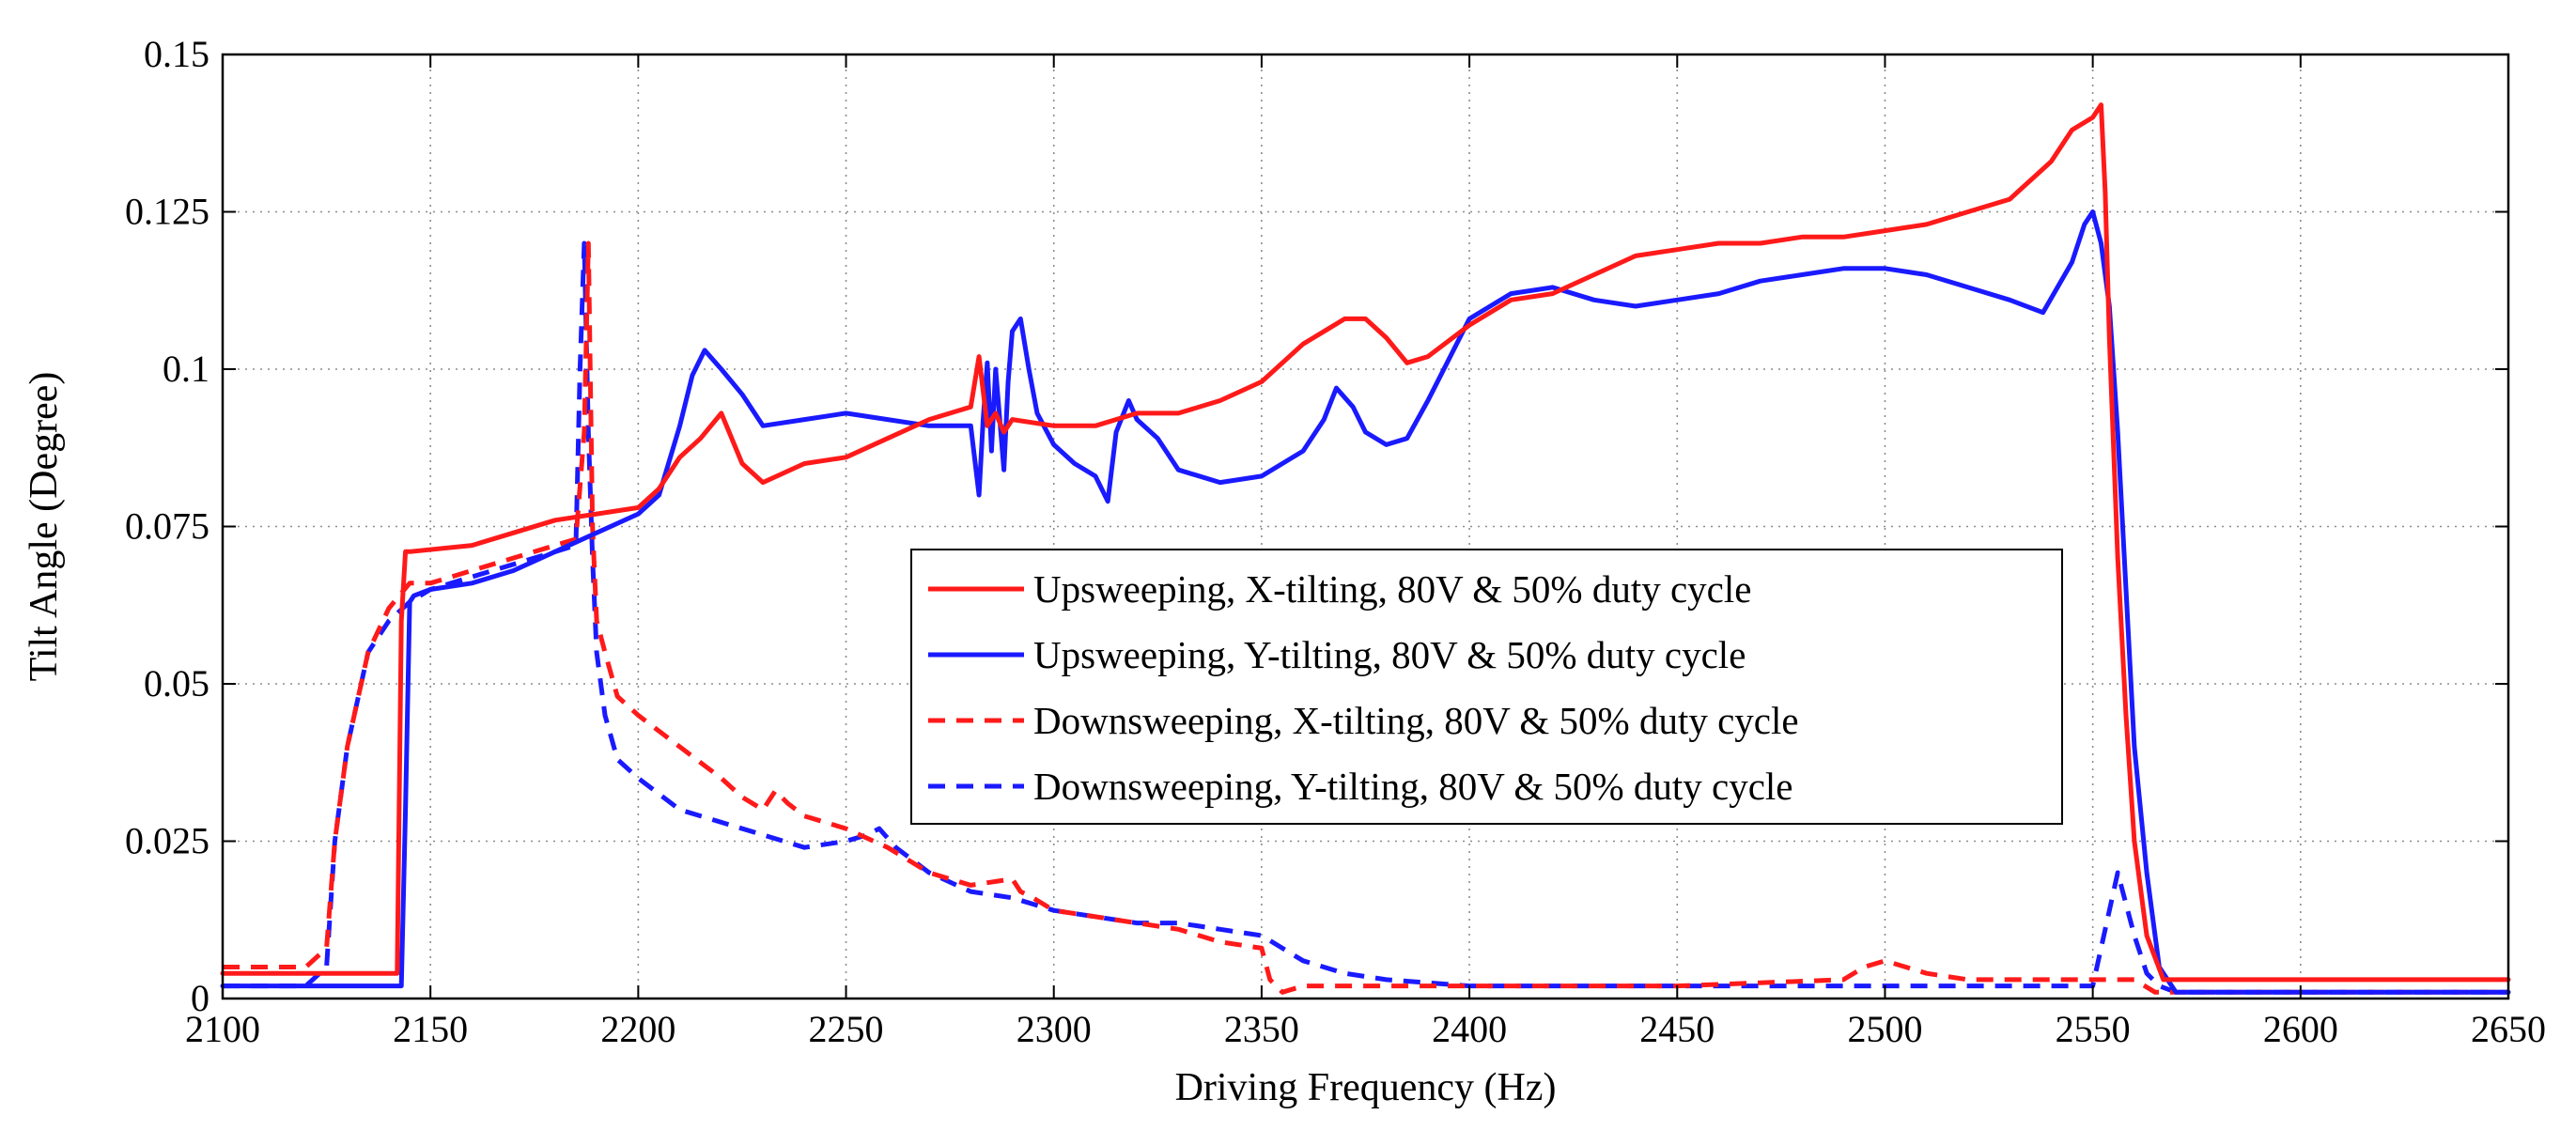 The image size is (2576, 1146). What do you see at coordinates (2508, 1029) in the screenshot?
I see `x-tick-label: 2650` at bounding box center [2508, 1029].